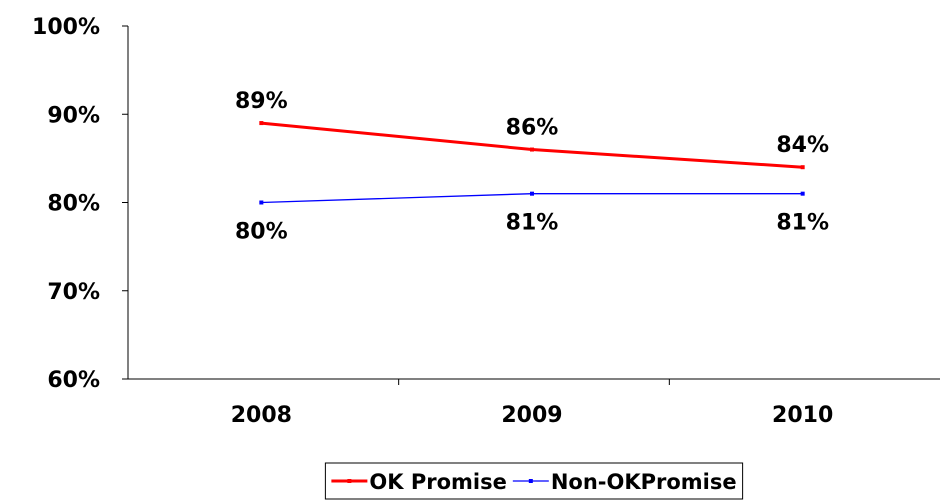 Image resolution: width=943 pixels, height=504 pixels. What do you see at coordinates (73, 204) in the screenshot?
I see `y-tick-label: 80%` at bounding box center [73, 204].